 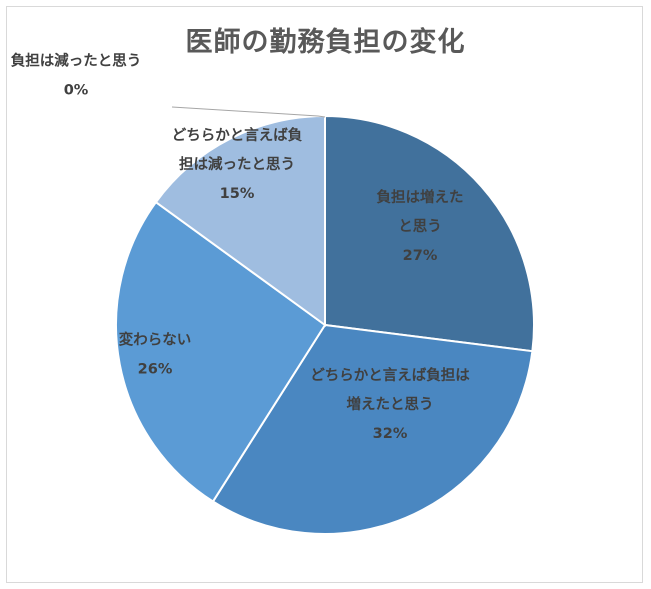 I want to click on slice-category-label: 負担は増えた, so click(x=420, y=197).